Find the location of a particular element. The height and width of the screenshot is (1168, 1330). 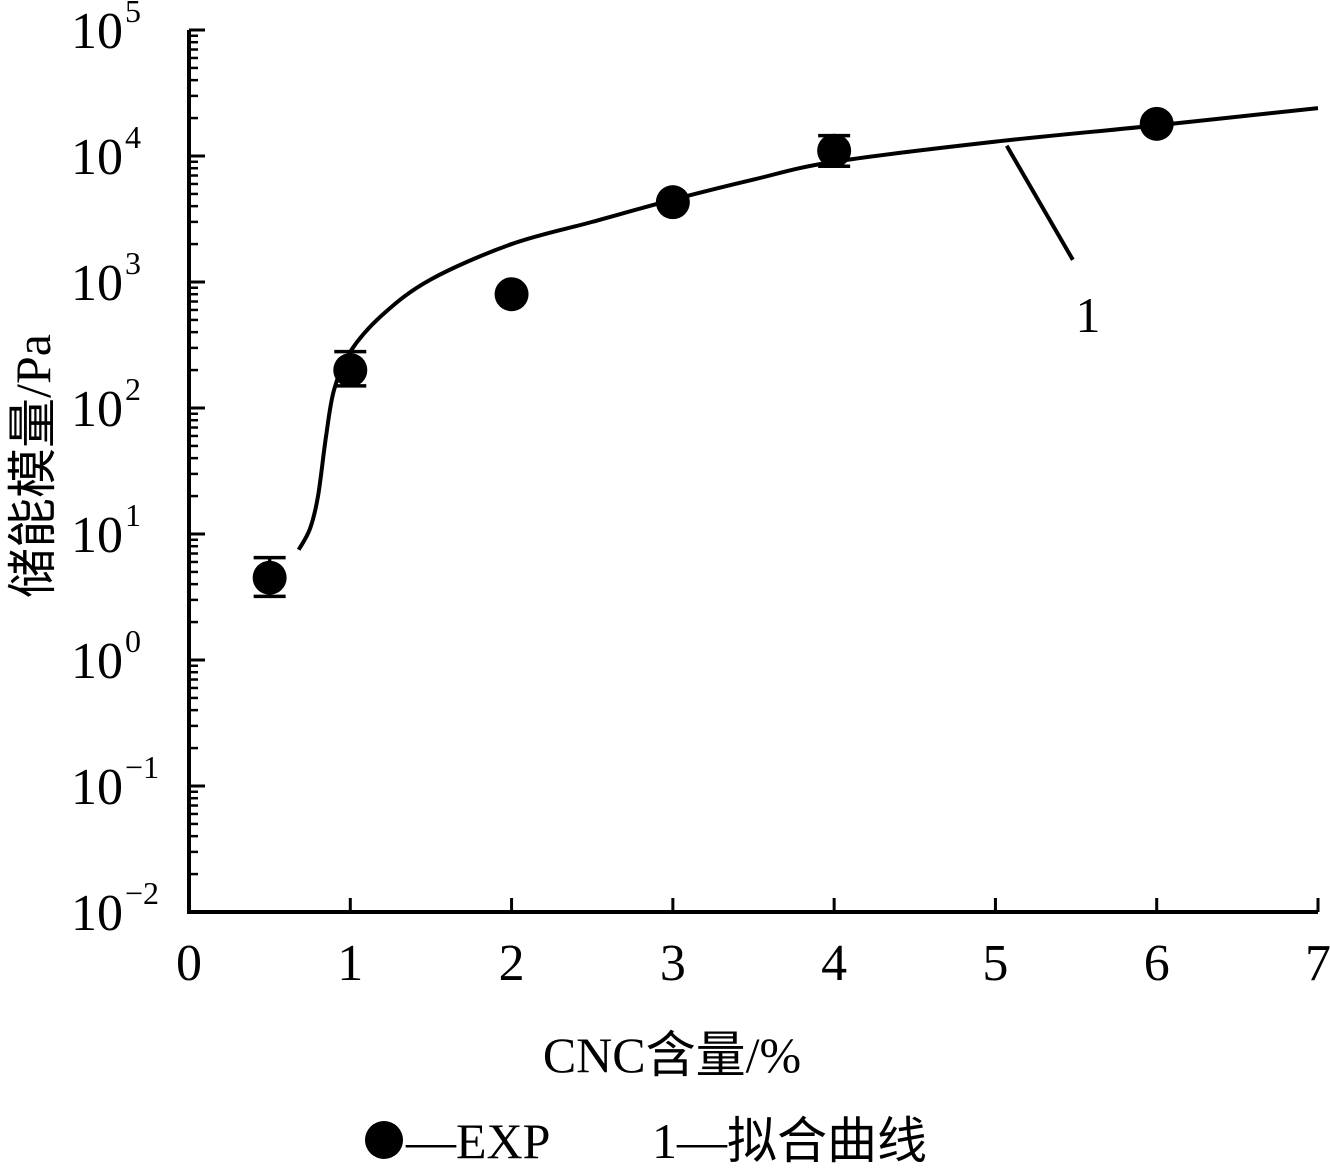

y-tick-exponent: −2 is located at coordinates (142, 893).